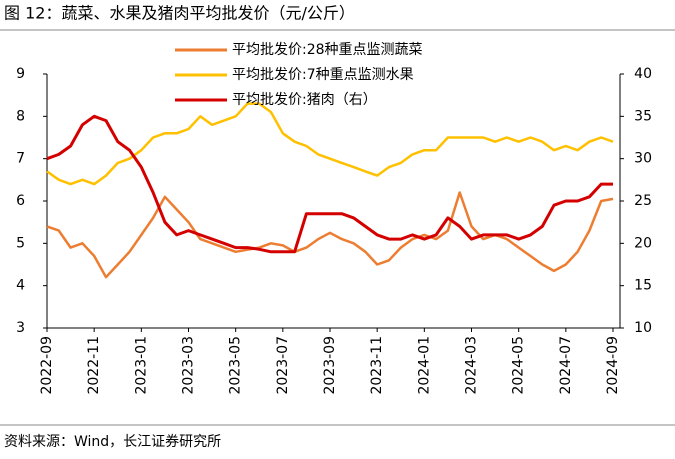 The height and width of the screenshot is (459, 675). Describe the element at coordinates (236, 365) in the screenshot. I see `x-tick-label: 2023-05` at that location.